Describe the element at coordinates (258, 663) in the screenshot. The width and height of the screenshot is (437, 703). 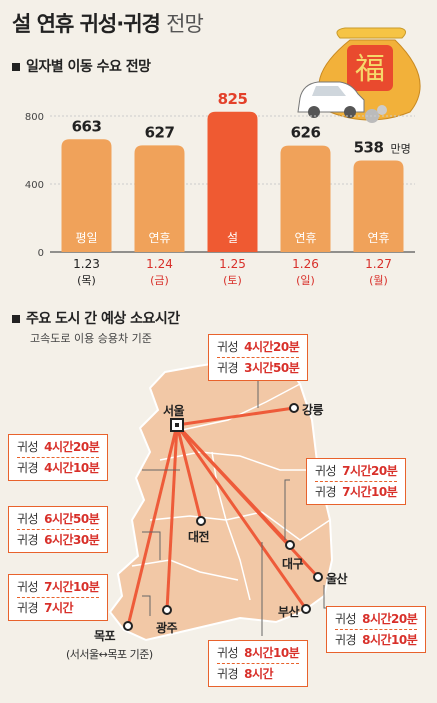
I see `route-box-busan: 귀성 8시간10분 귀경 8시간` at that location.